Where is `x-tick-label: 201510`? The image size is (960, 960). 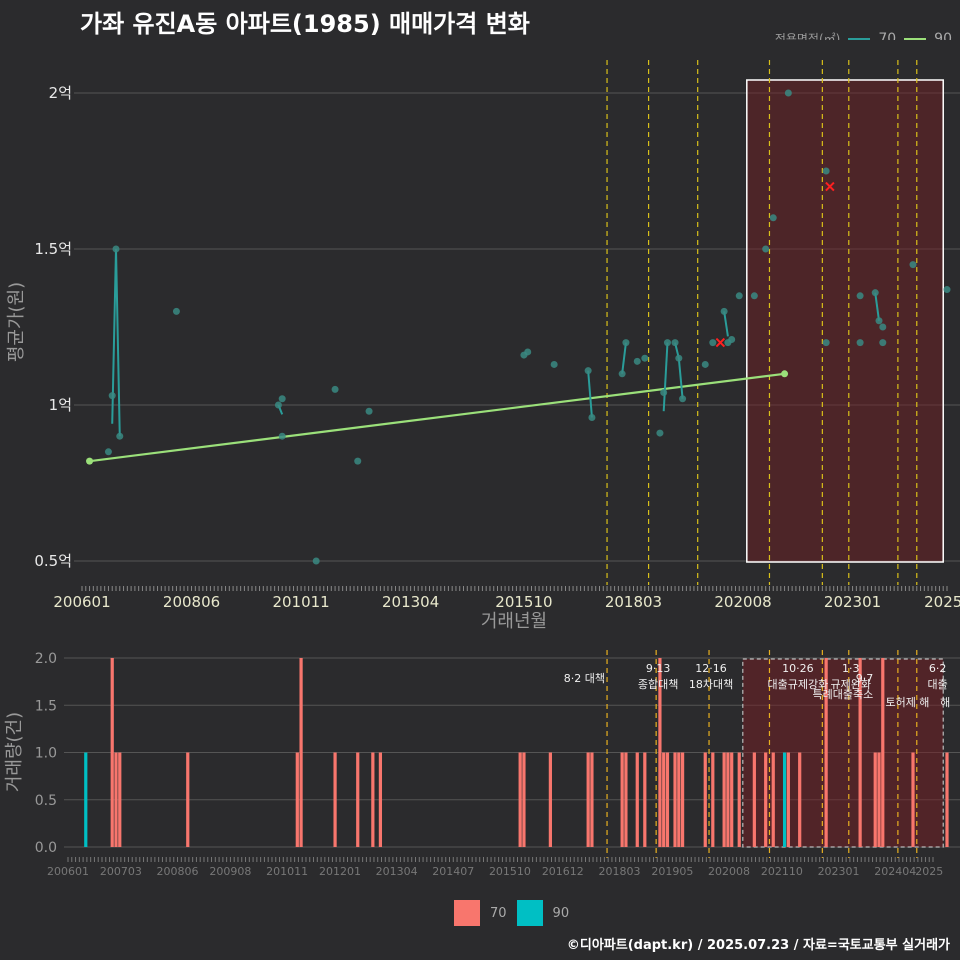 x-tick-label: 201510 is located at coordinates (523, 602).